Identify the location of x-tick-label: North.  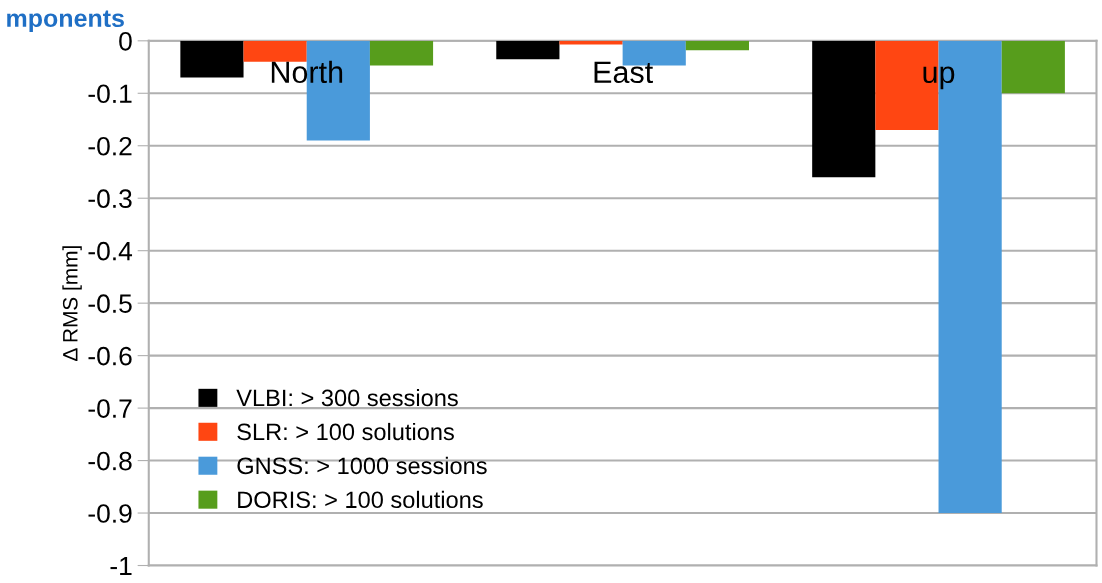
(307, 72).